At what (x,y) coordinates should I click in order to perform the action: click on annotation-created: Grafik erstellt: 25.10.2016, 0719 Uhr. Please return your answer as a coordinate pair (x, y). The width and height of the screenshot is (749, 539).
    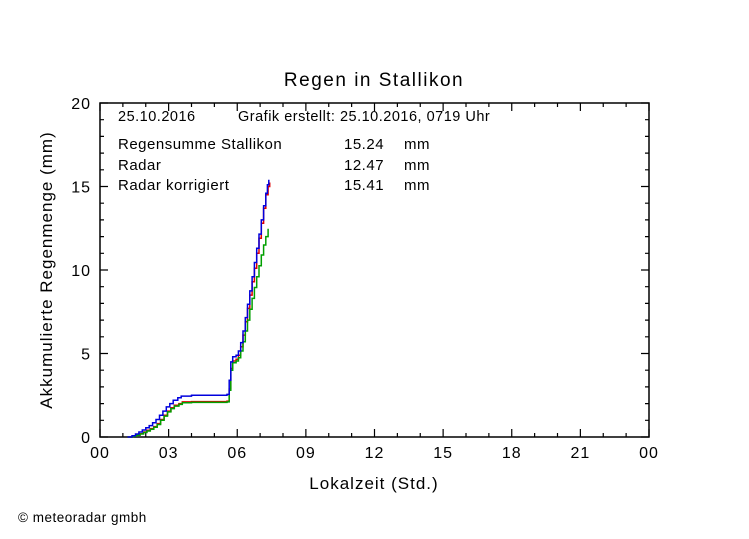
    Looking at the image, I should click on (364, 117).